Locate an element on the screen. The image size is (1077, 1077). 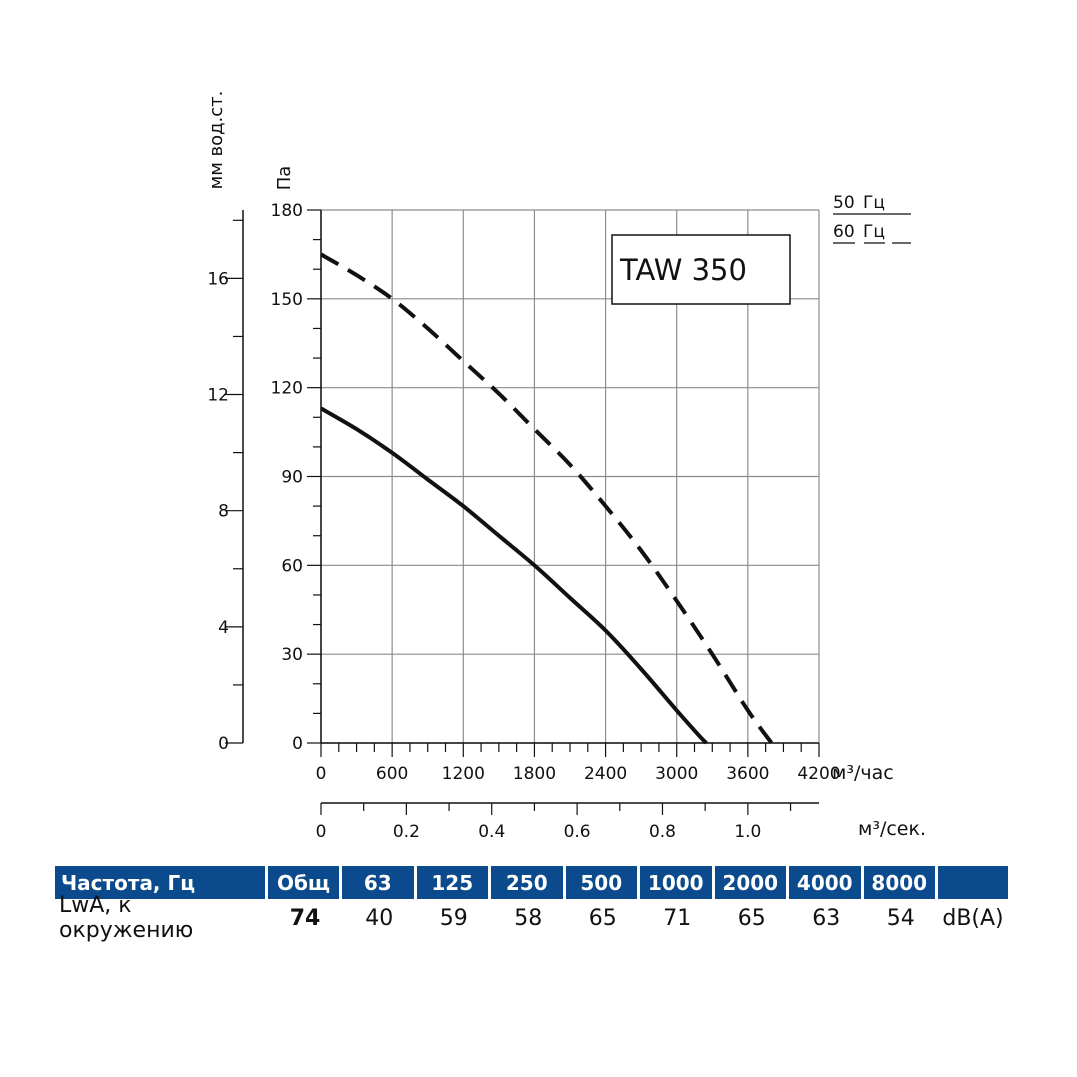
y-tick-label: 60 is located at coordinates (292, 566).